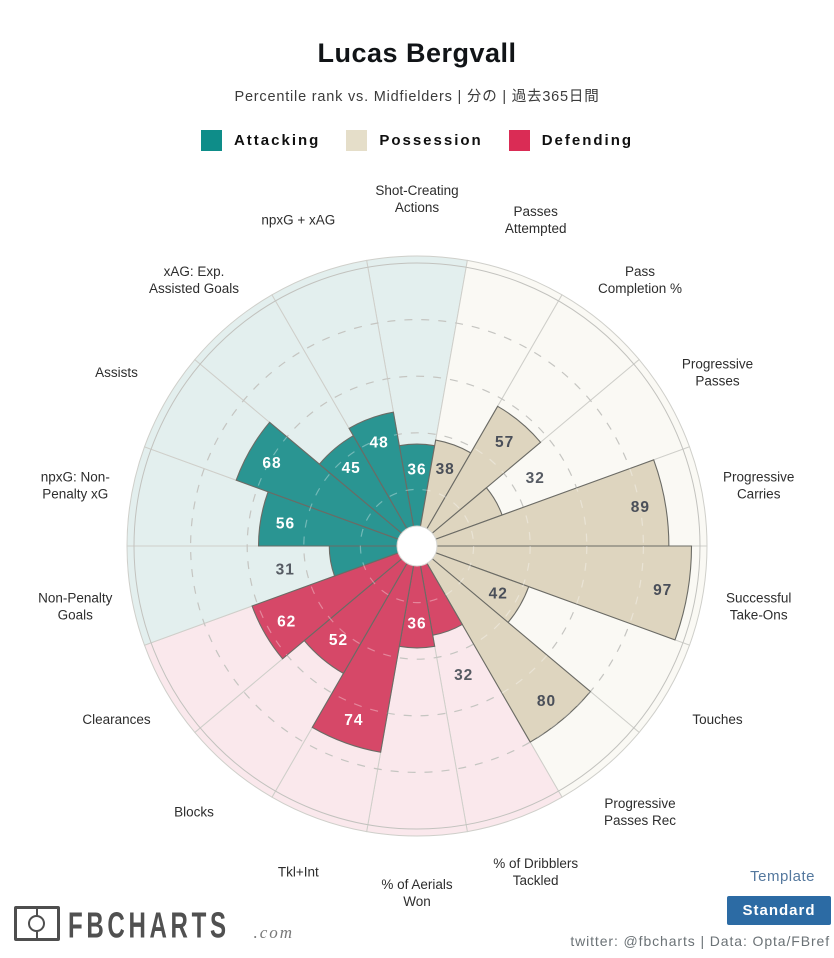 The height and width of the screenshot is (958, 834). I want to click on value-label-0: 36, so click(416, 470).